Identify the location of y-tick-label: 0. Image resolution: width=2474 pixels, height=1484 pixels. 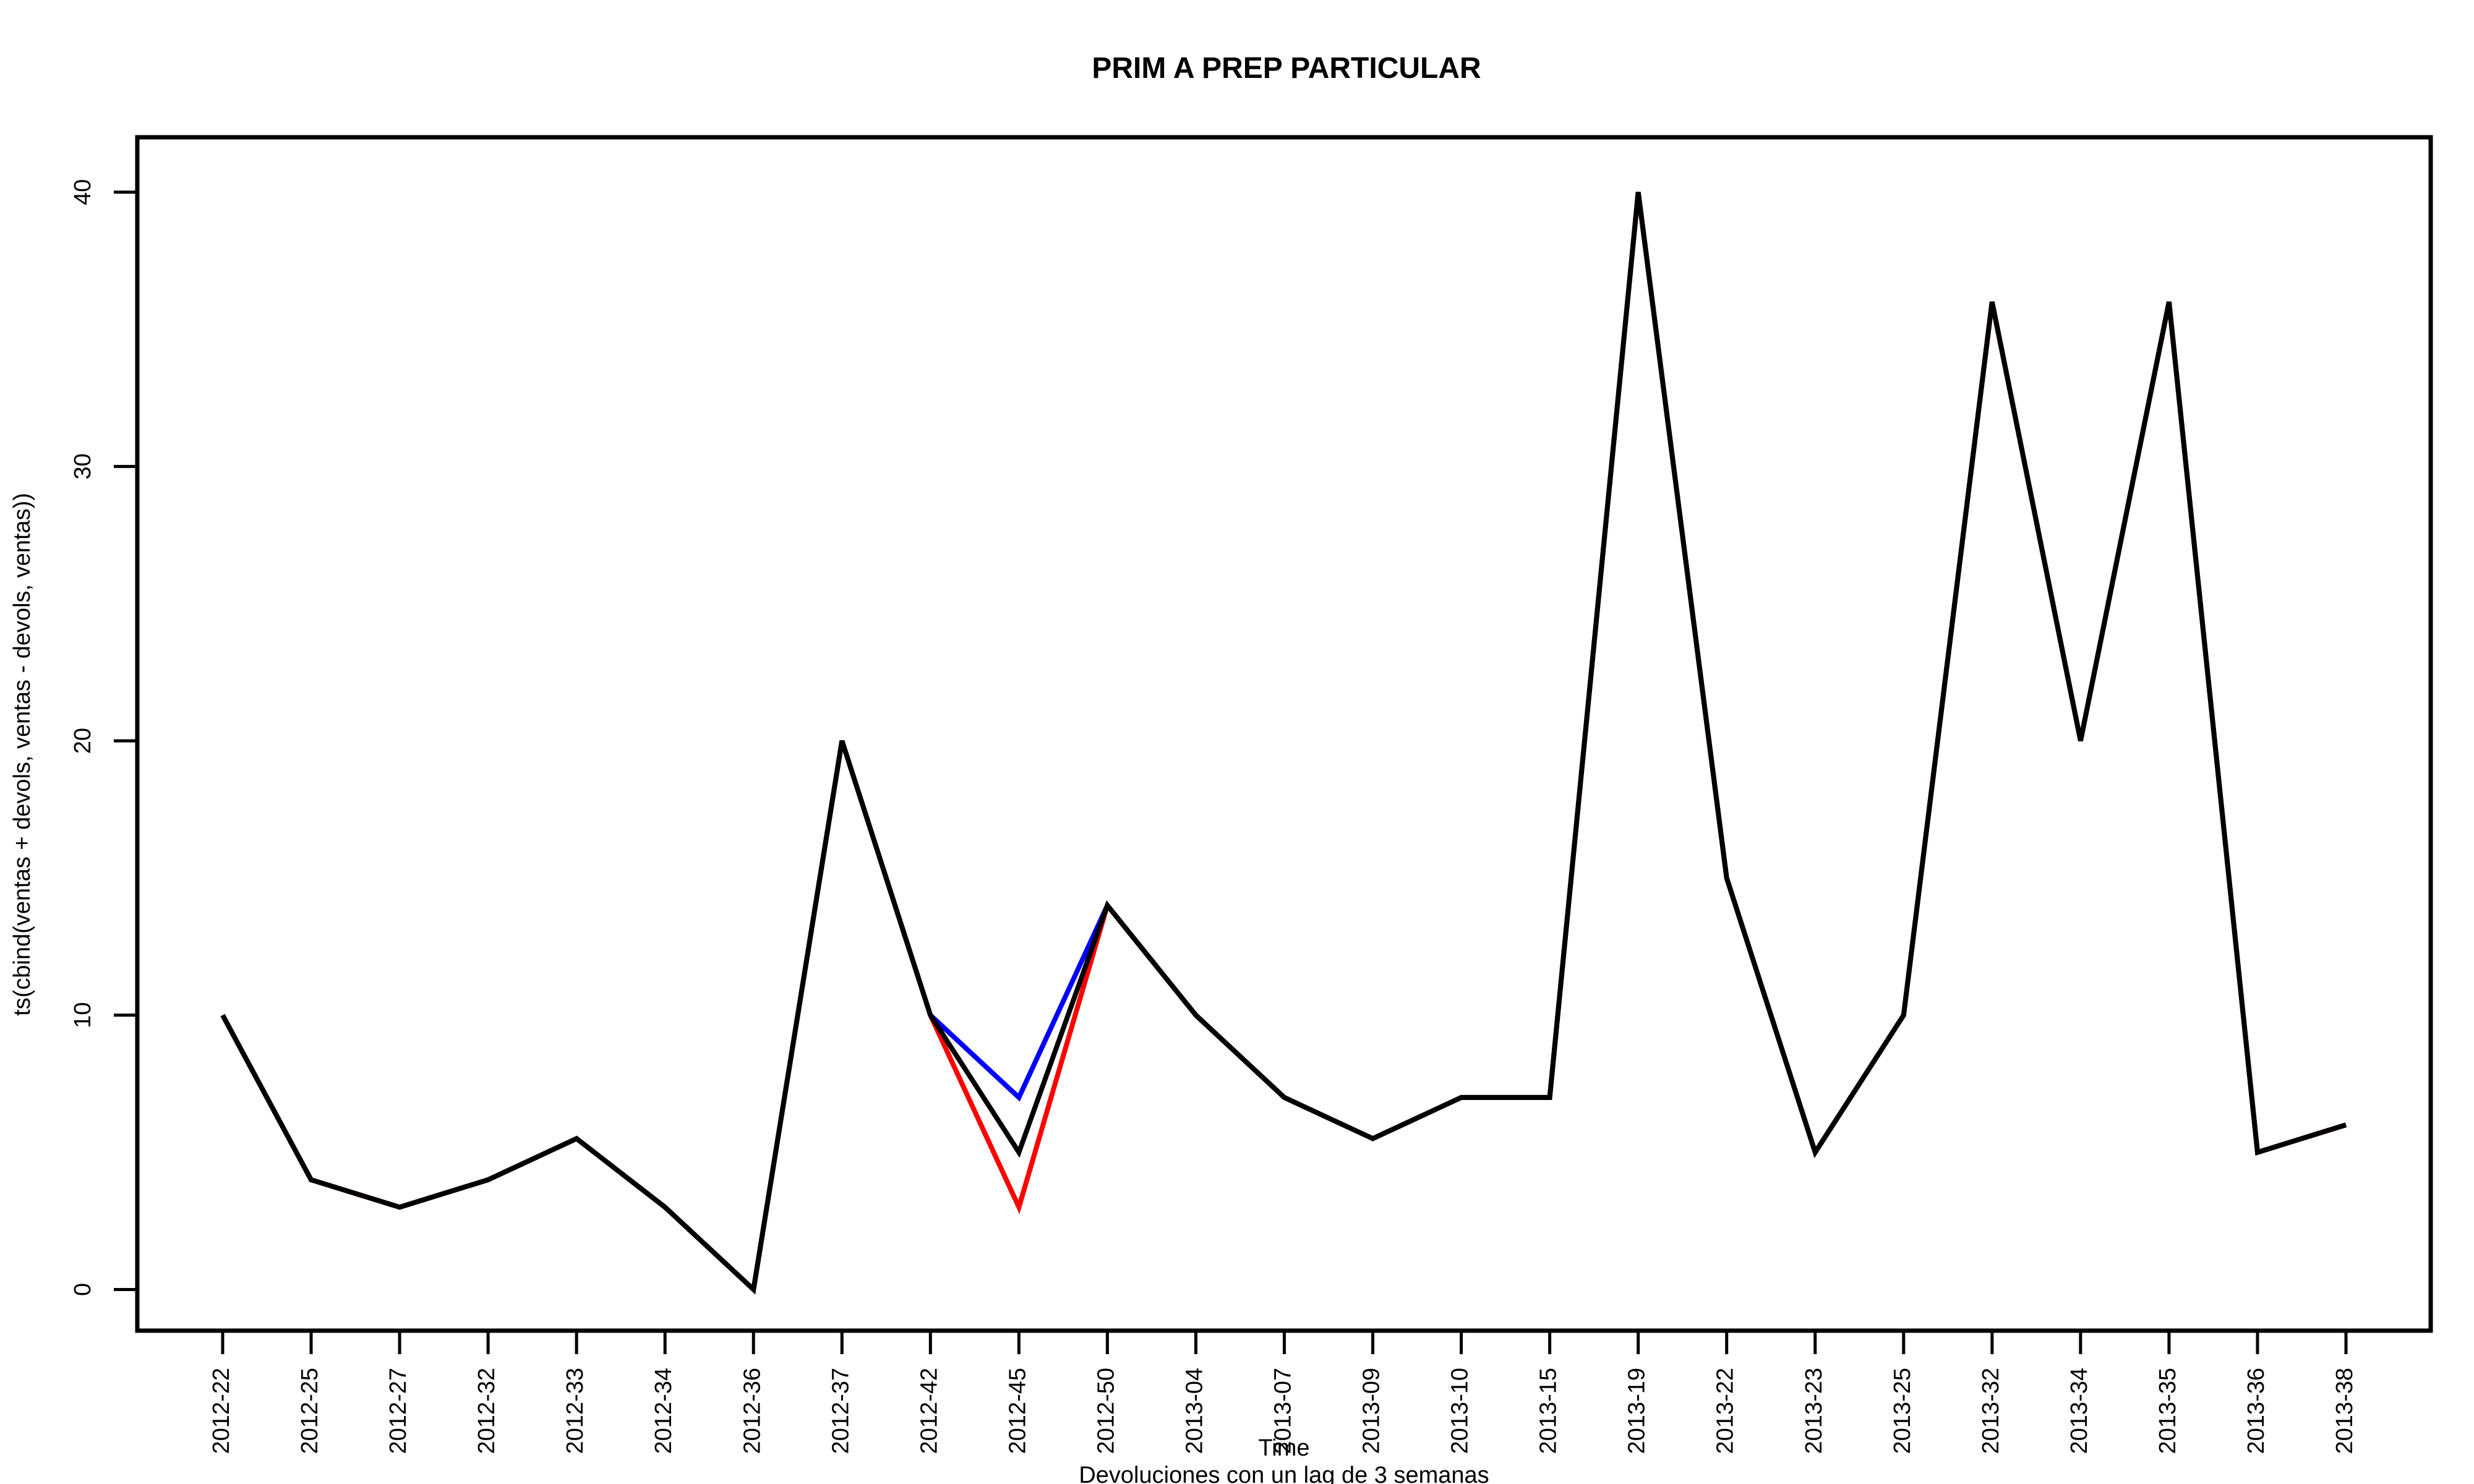
(83, 1289).